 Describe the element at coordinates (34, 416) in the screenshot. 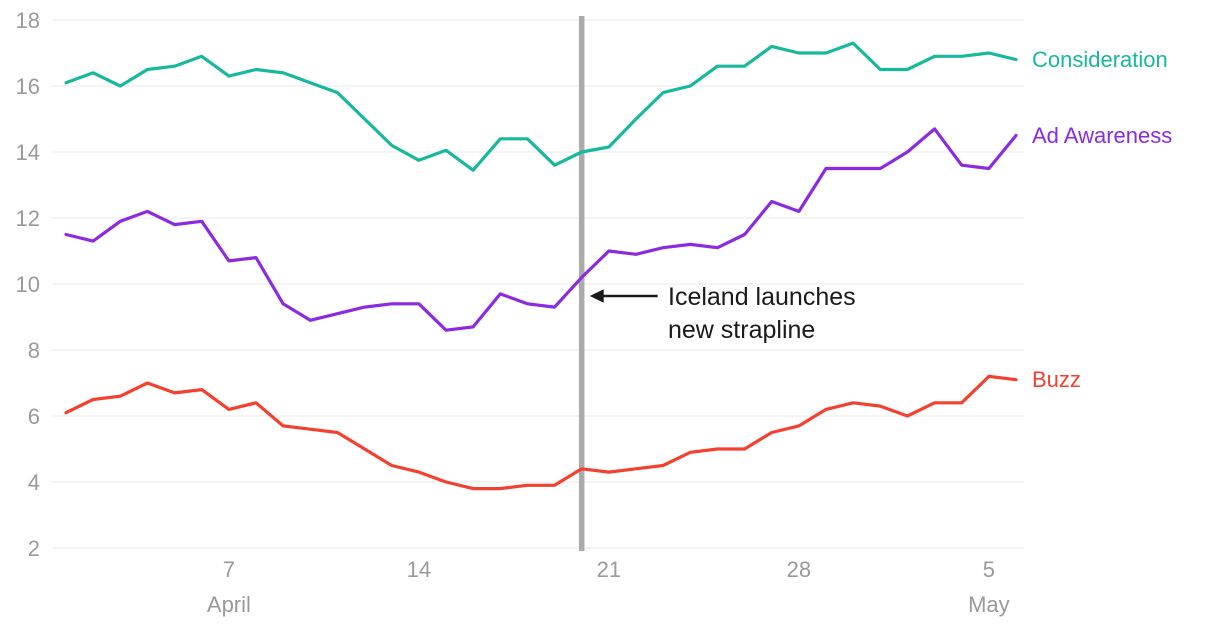

I see `y-axis-tick-label: 6` at that location.